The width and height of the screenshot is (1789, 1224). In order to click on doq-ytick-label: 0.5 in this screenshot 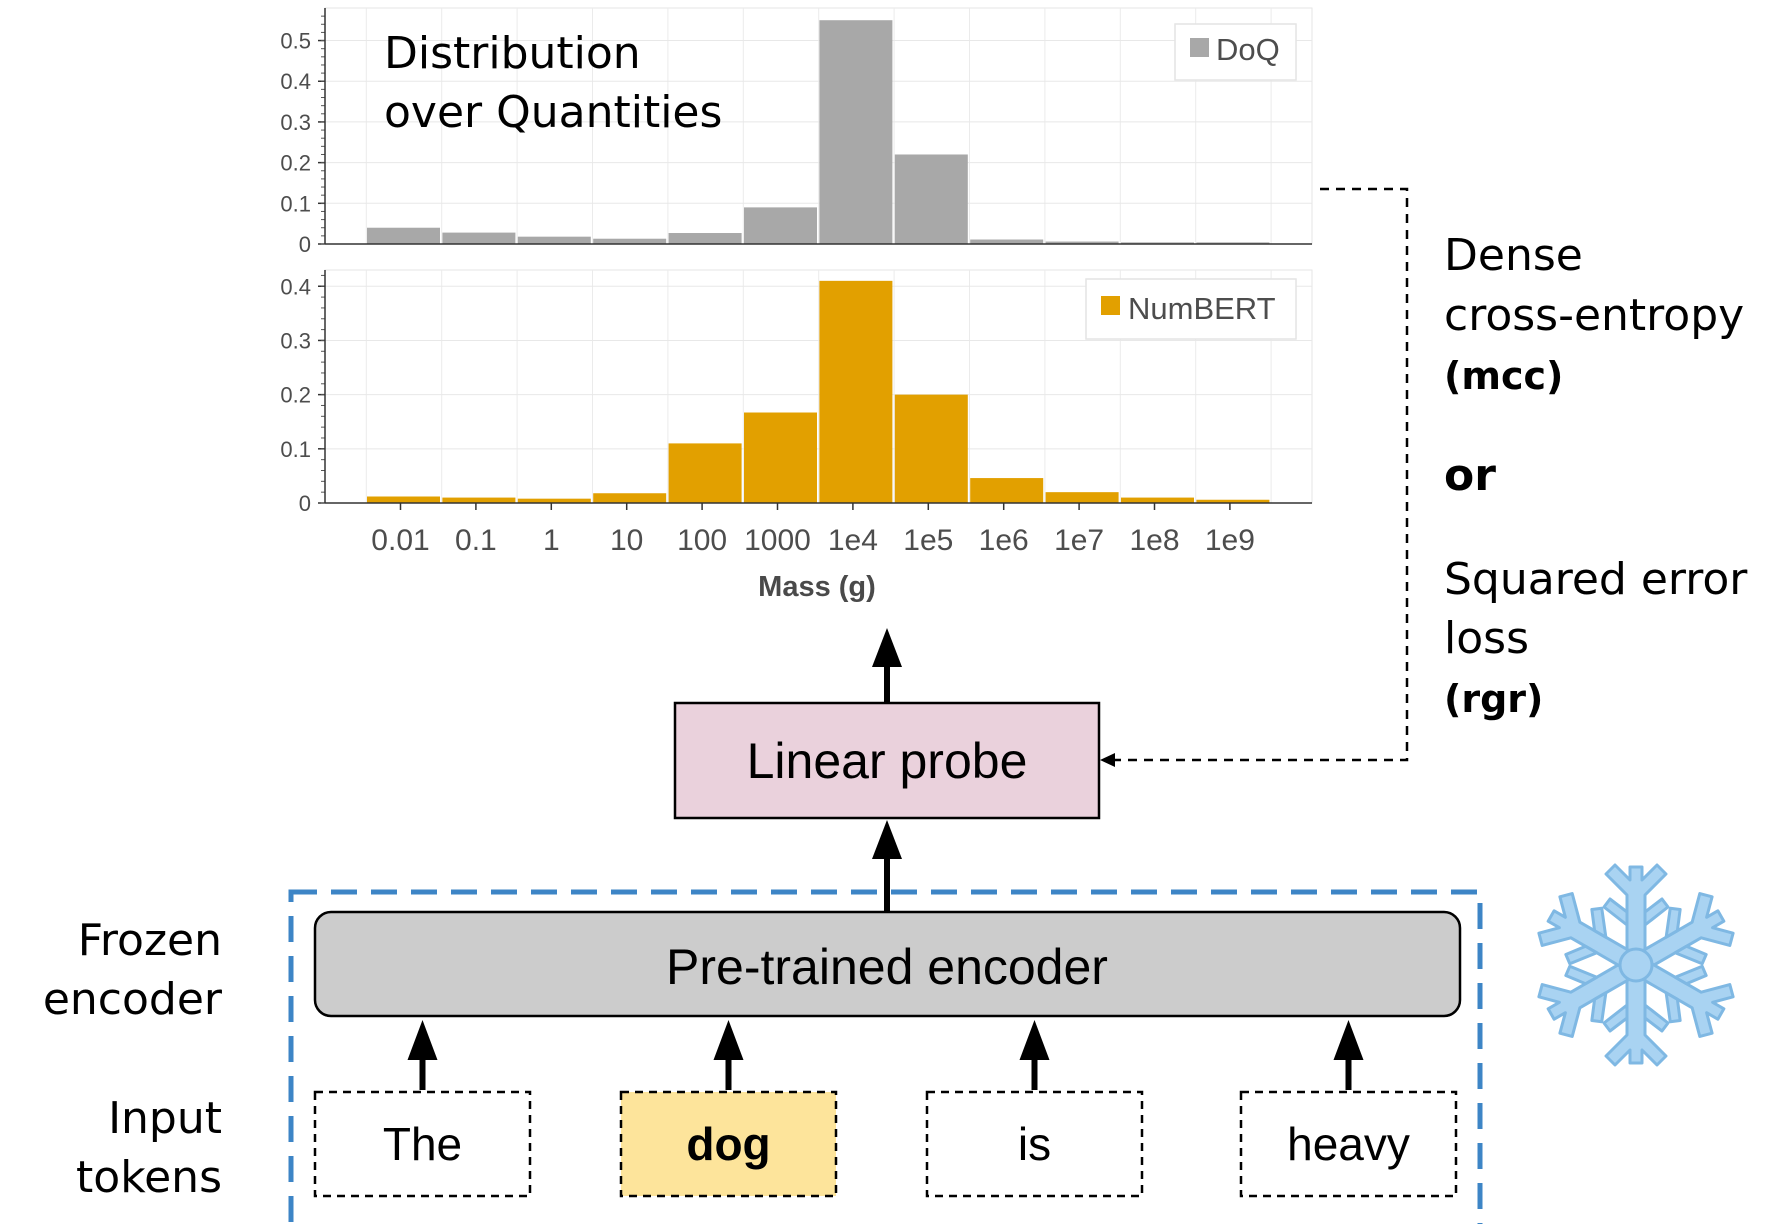, I will do `click(295, 41)`.